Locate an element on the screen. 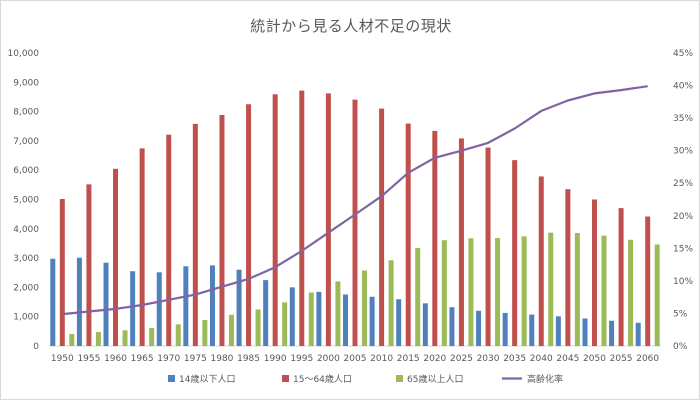  y-tick-label-left: 3,000 is located at coordinates (26, 259).